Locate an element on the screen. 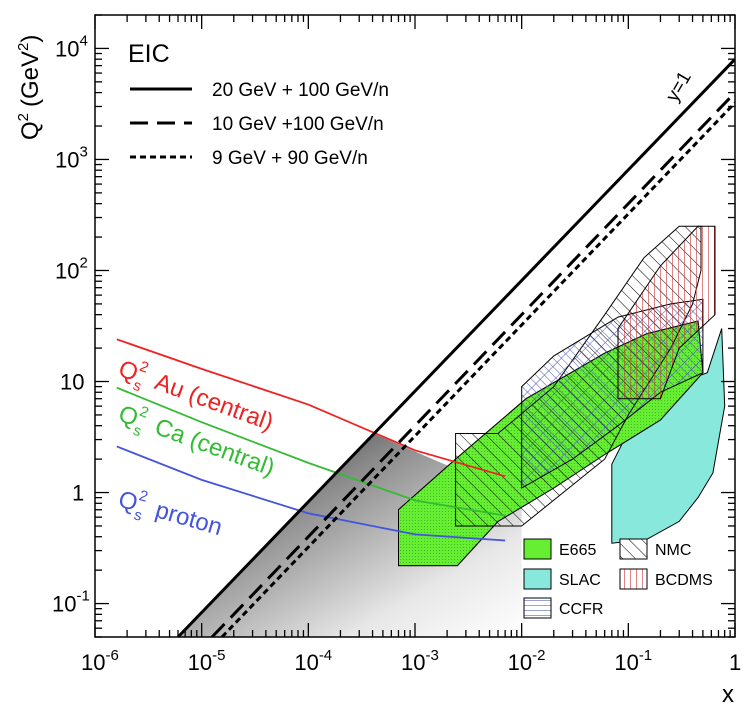 The image size is (746, 715). experiment-legend-item-bcdms: BCDMS is located at coordinates (666, 579).